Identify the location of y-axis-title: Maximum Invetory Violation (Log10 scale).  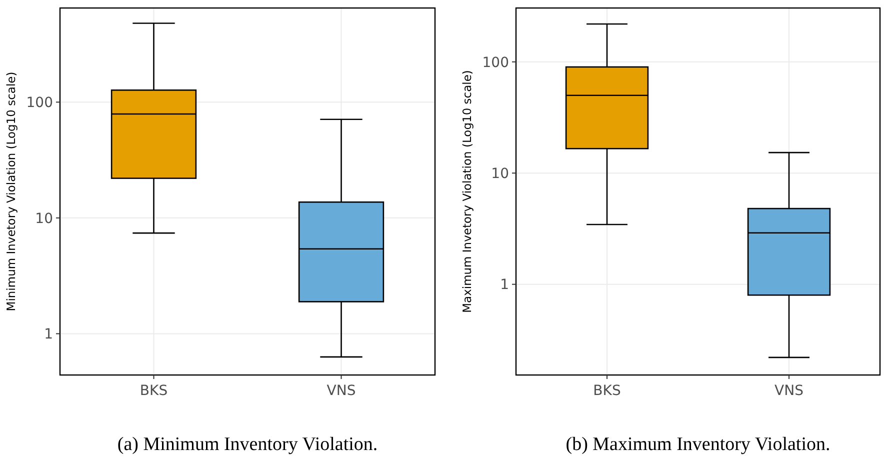
(467, 191).